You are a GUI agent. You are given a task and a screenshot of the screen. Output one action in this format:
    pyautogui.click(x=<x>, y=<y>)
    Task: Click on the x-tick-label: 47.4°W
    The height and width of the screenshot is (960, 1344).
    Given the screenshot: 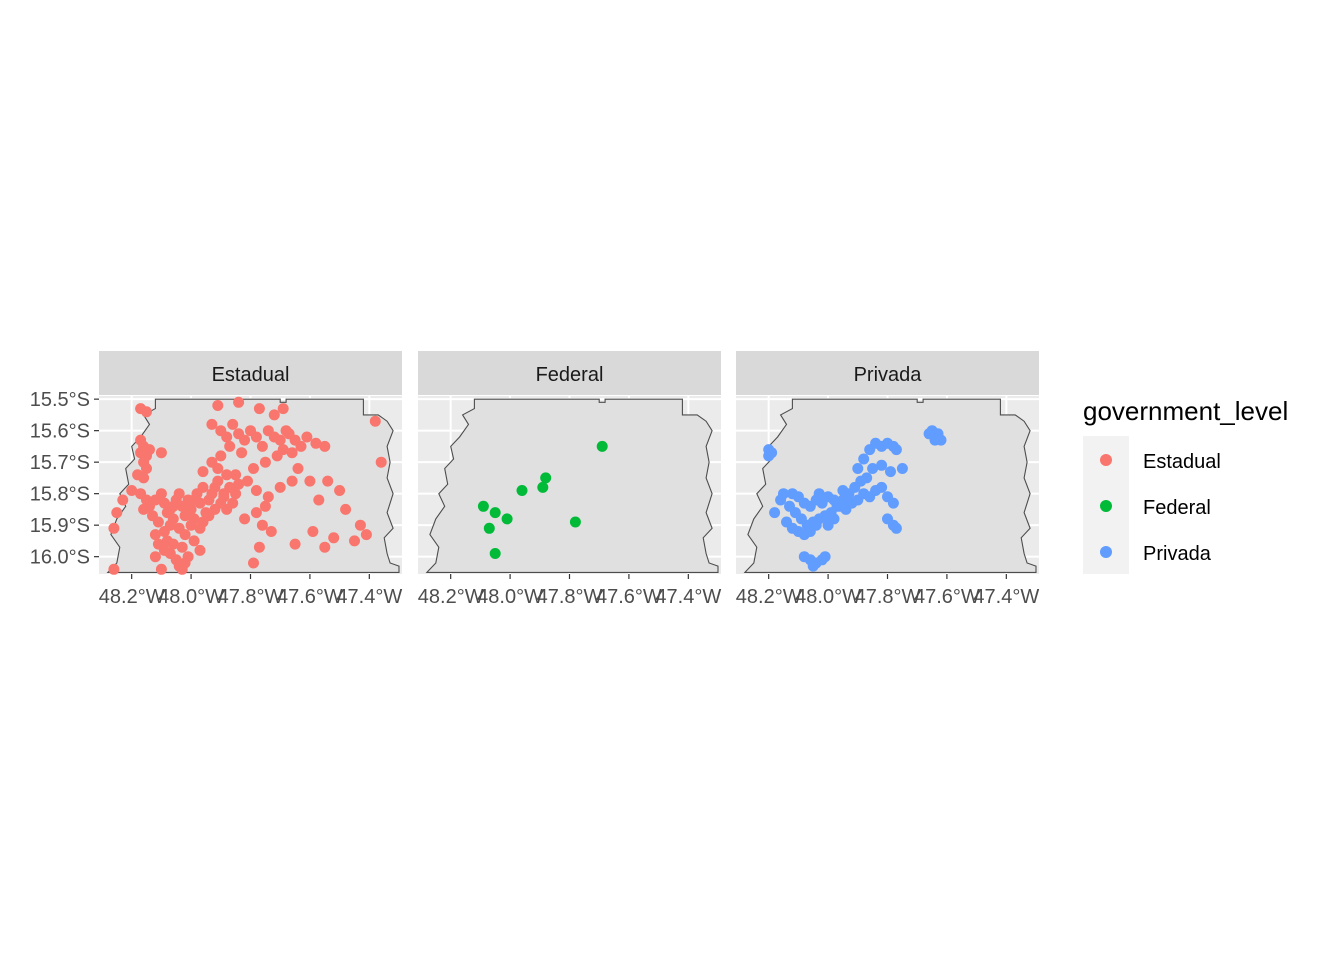 What is the action you would take?
    pyautogui.click(x=1006, y=597)
    